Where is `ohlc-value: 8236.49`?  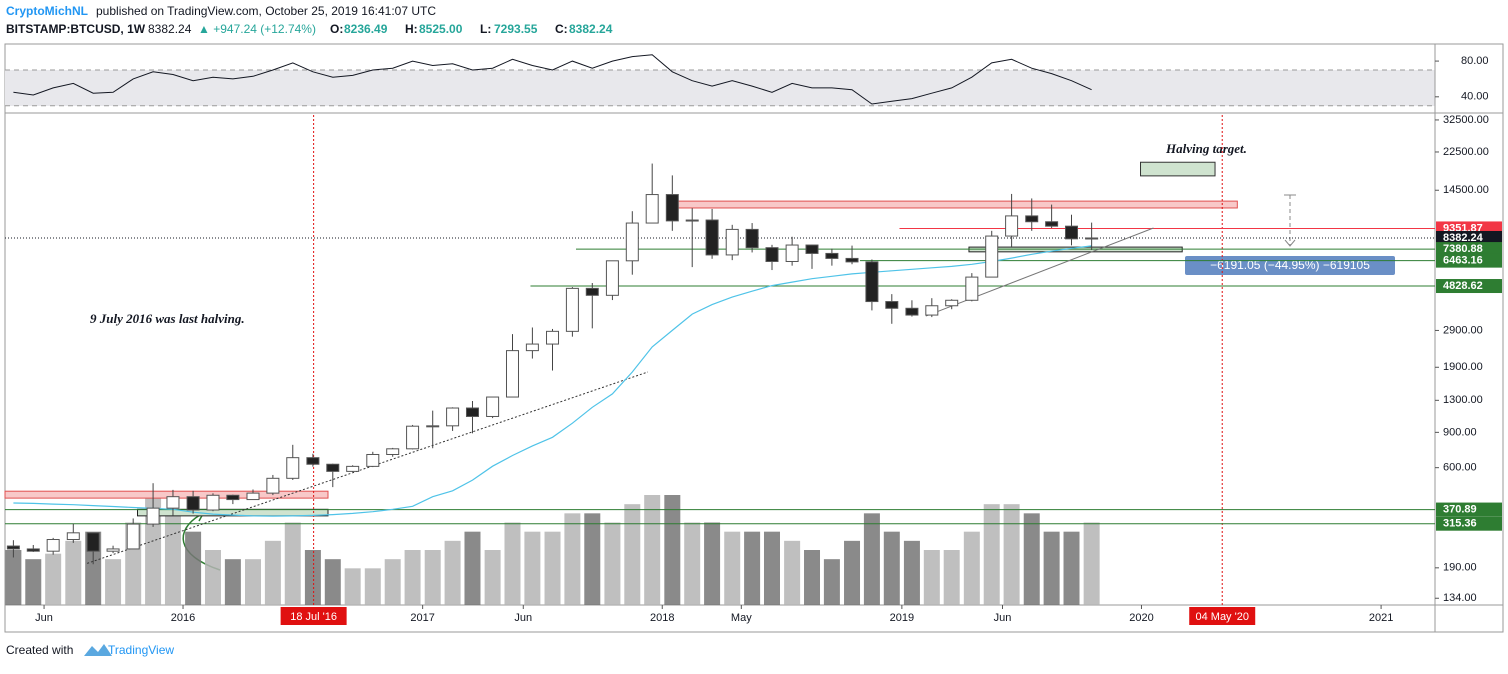 ohlc-value: 8236.49 is located at coordinates (366, 29).